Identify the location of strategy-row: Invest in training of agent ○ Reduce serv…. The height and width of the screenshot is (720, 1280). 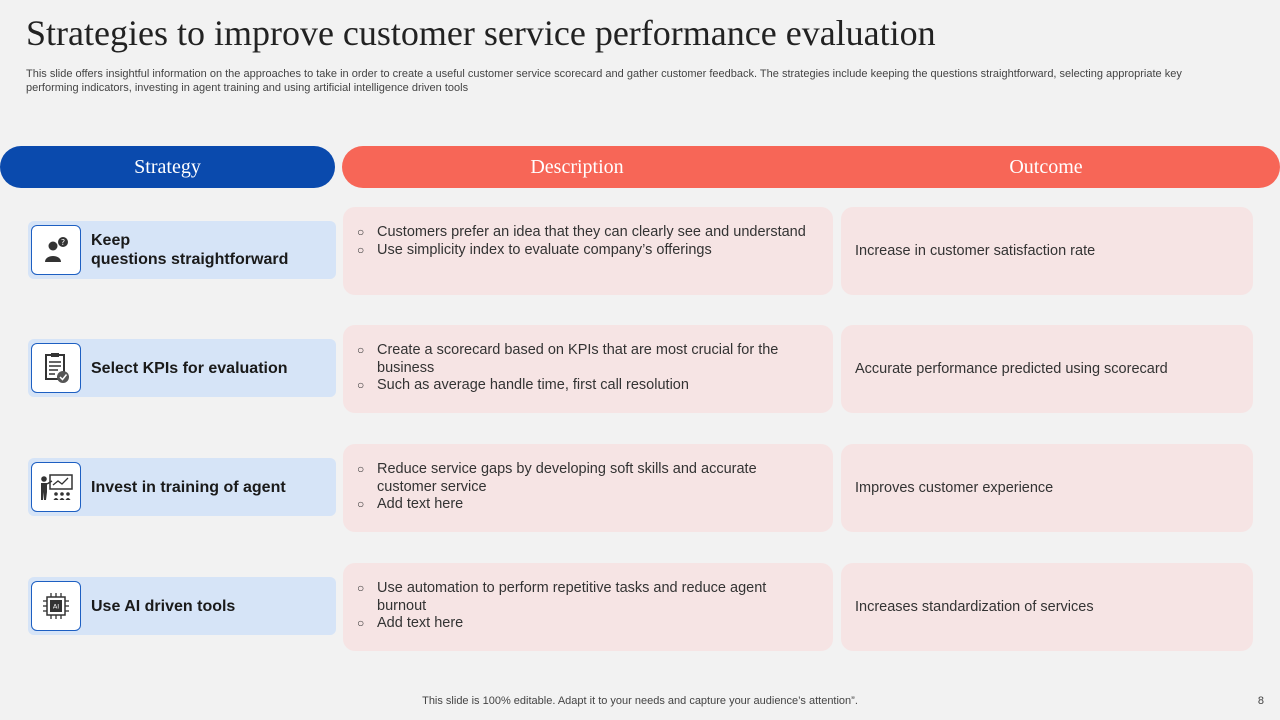
(640, 489).